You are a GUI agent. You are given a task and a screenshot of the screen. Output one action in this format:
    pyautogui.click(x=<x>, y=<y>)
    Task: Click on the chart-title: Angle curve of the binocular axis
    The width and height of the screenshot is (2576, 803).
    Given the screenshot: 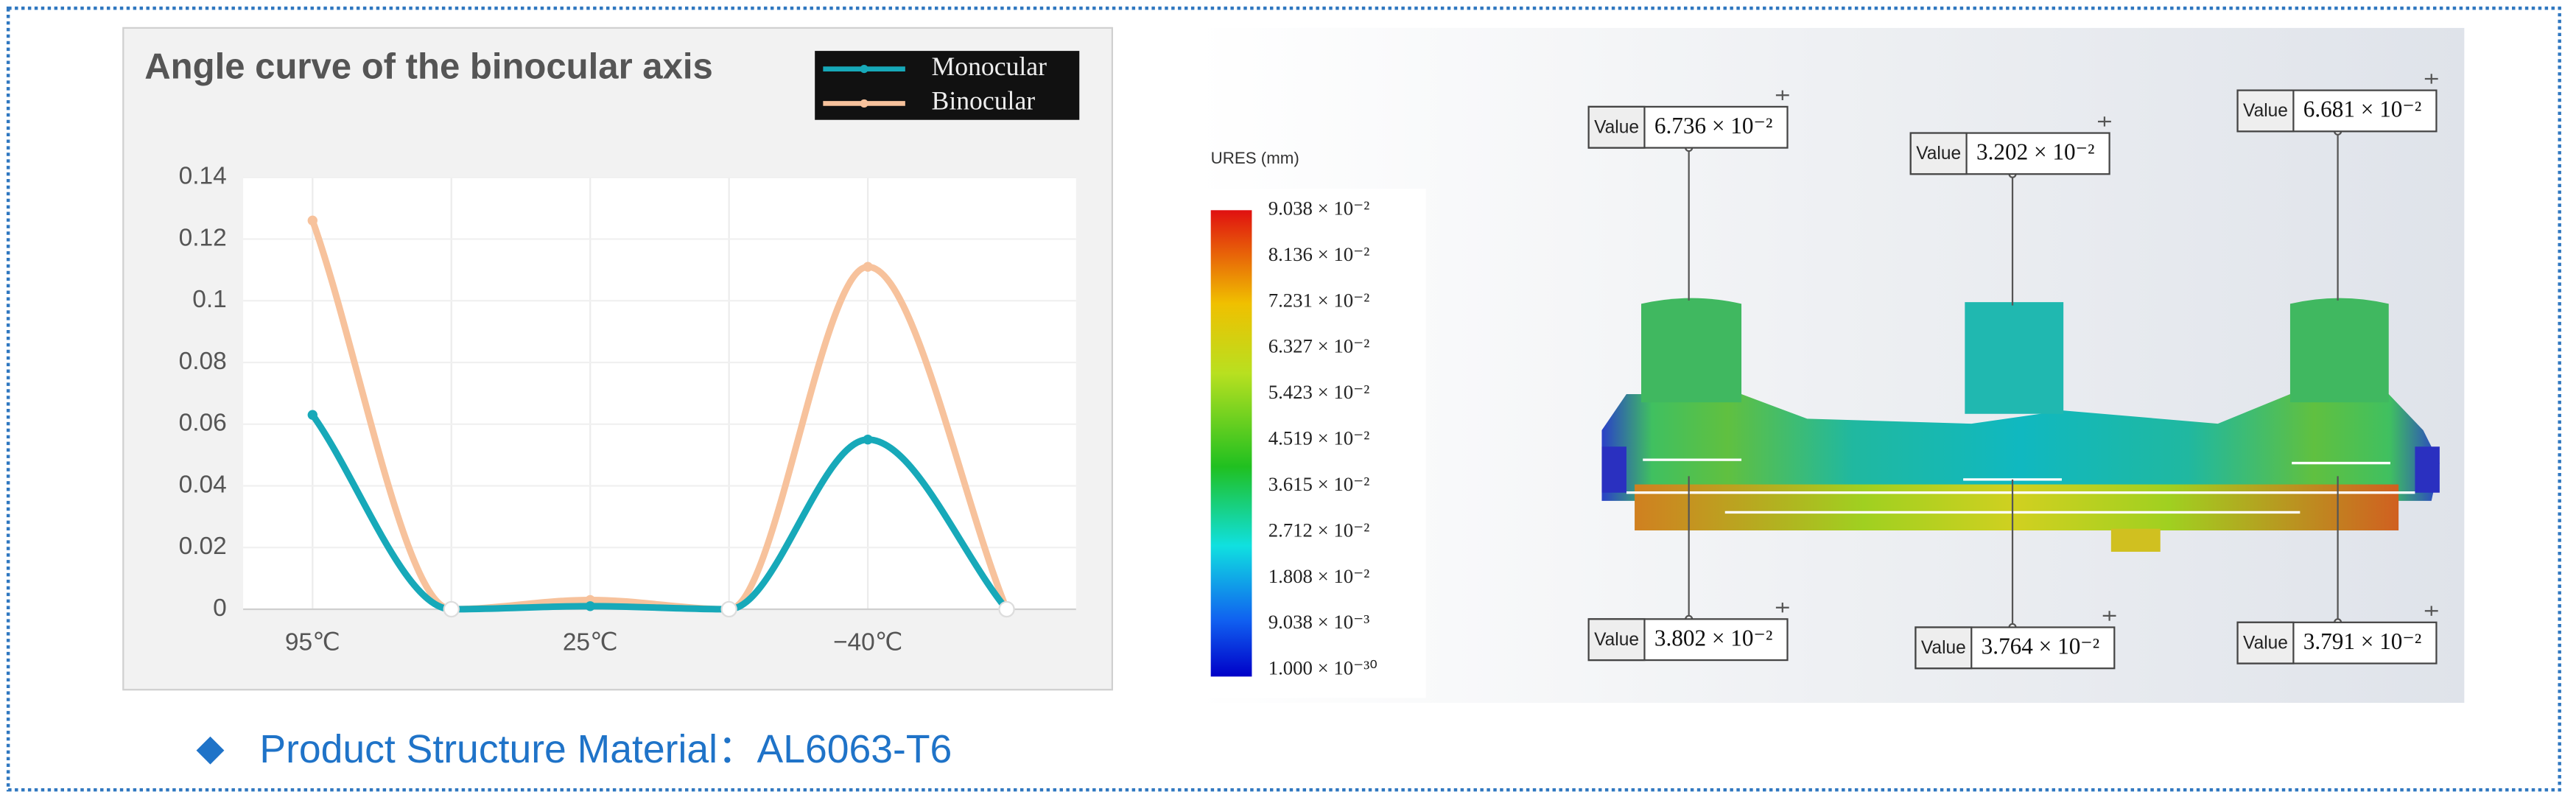 What is the action you would take?
    pyautogui.click(x=428, y=67)
    